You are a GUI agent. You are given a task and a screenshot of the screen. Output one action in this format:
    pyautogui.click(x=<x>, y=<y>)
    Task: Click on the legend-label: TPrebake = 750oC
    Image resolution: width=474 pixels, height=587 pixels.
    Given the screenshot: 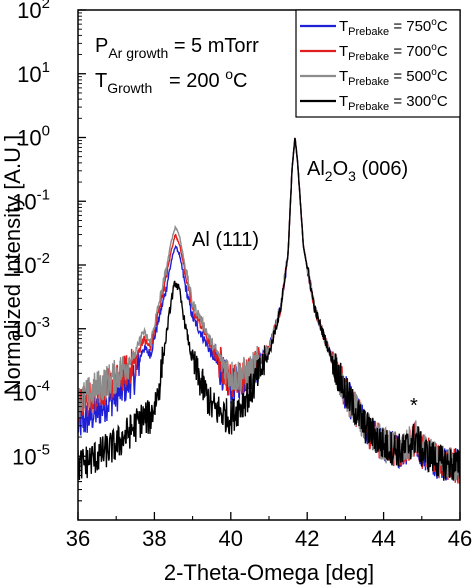 What is the action you would take?
    pyautogui.click(x=393, y=27)
    